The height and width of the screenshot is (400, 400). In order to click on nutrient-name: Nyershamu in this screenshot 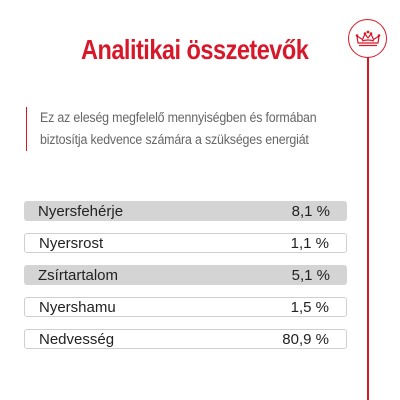, I will do `click(77, 307)`.